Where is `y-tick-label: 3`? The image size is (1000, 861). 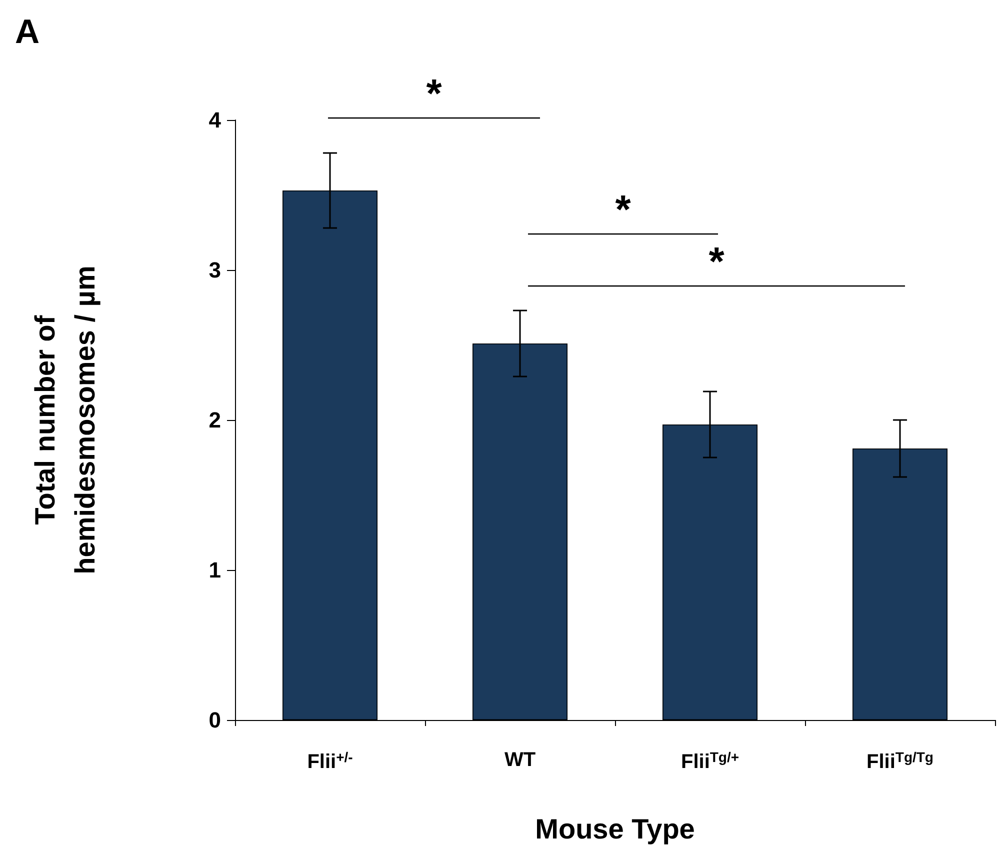
y-tick-label: 3 is located at coordinates (214, 270).